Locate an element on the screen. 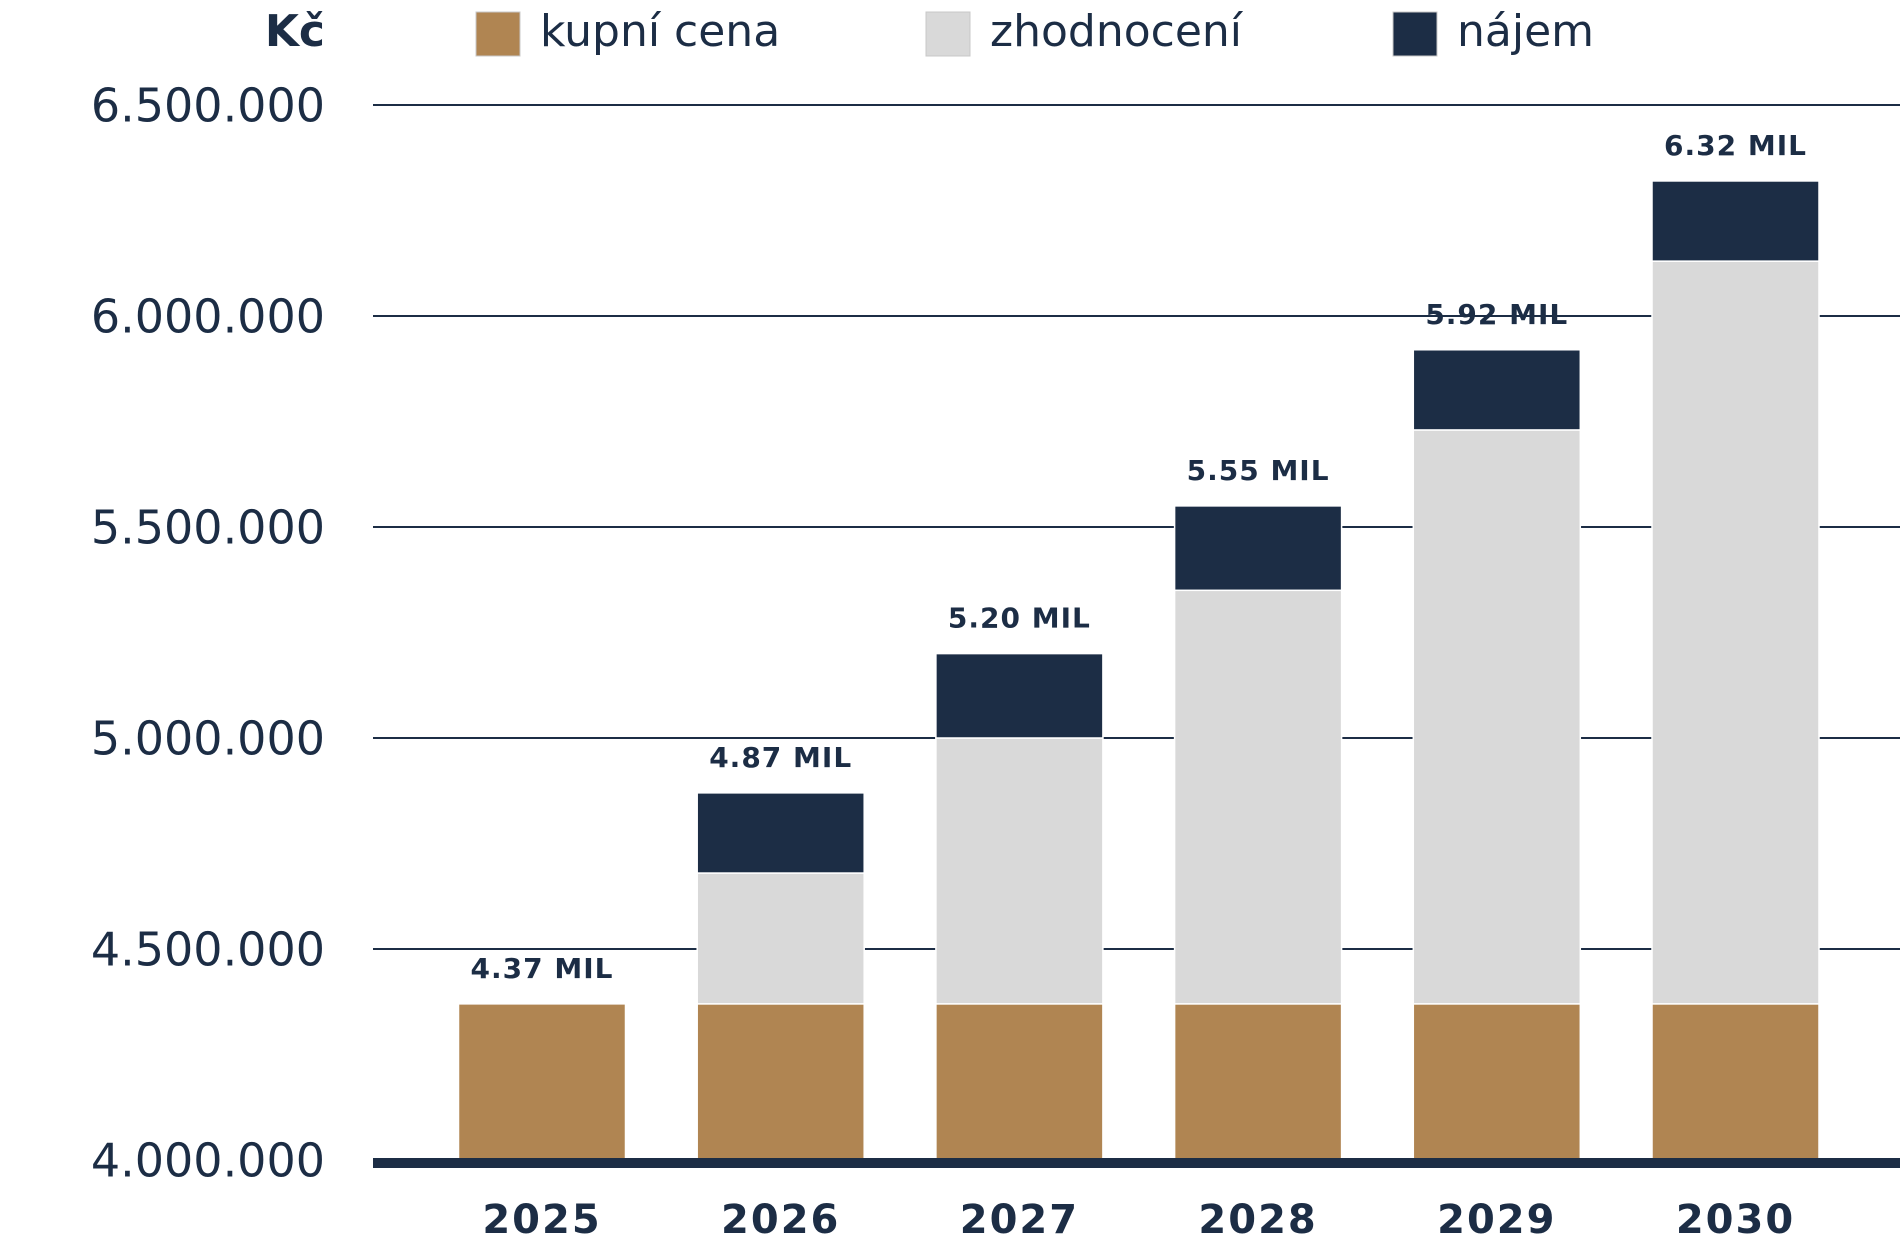 This screenshot has width=1900, height=1248. value-label: 5.92 MIL is located at coordinates (1496, 314).